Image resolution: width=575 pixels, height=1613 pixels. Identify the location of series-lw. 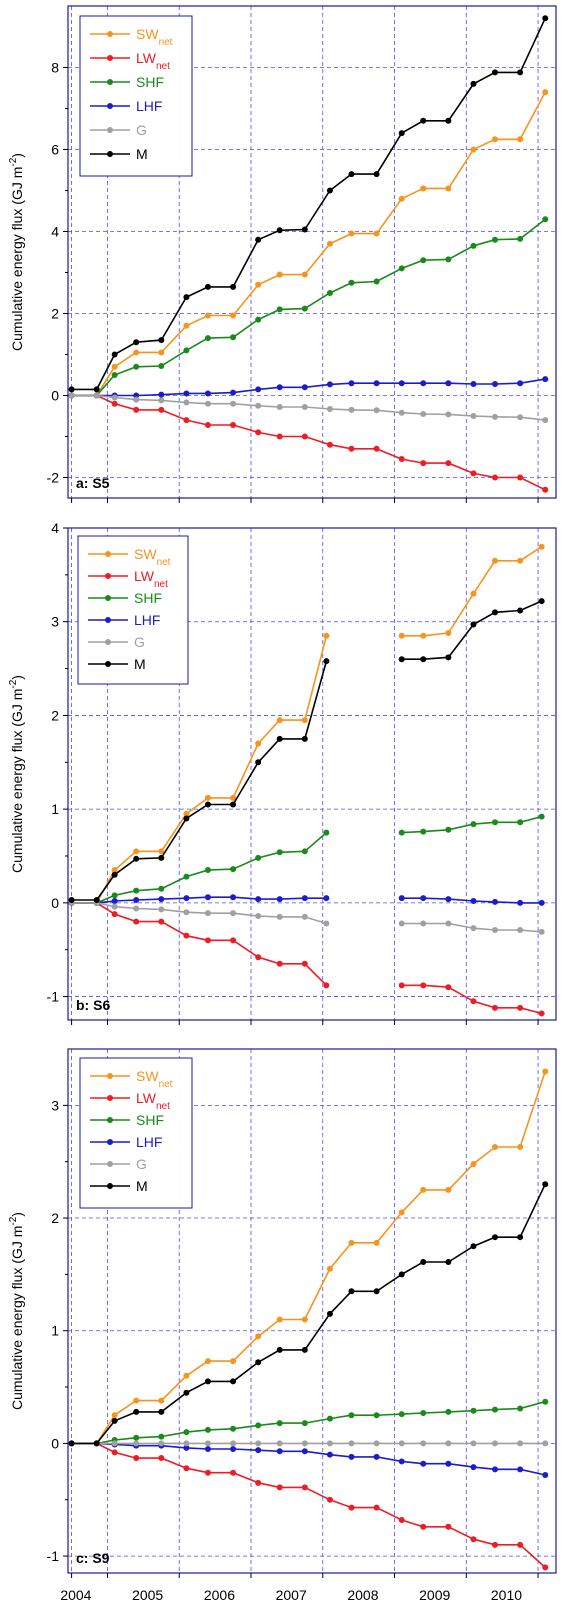
(308, 442).